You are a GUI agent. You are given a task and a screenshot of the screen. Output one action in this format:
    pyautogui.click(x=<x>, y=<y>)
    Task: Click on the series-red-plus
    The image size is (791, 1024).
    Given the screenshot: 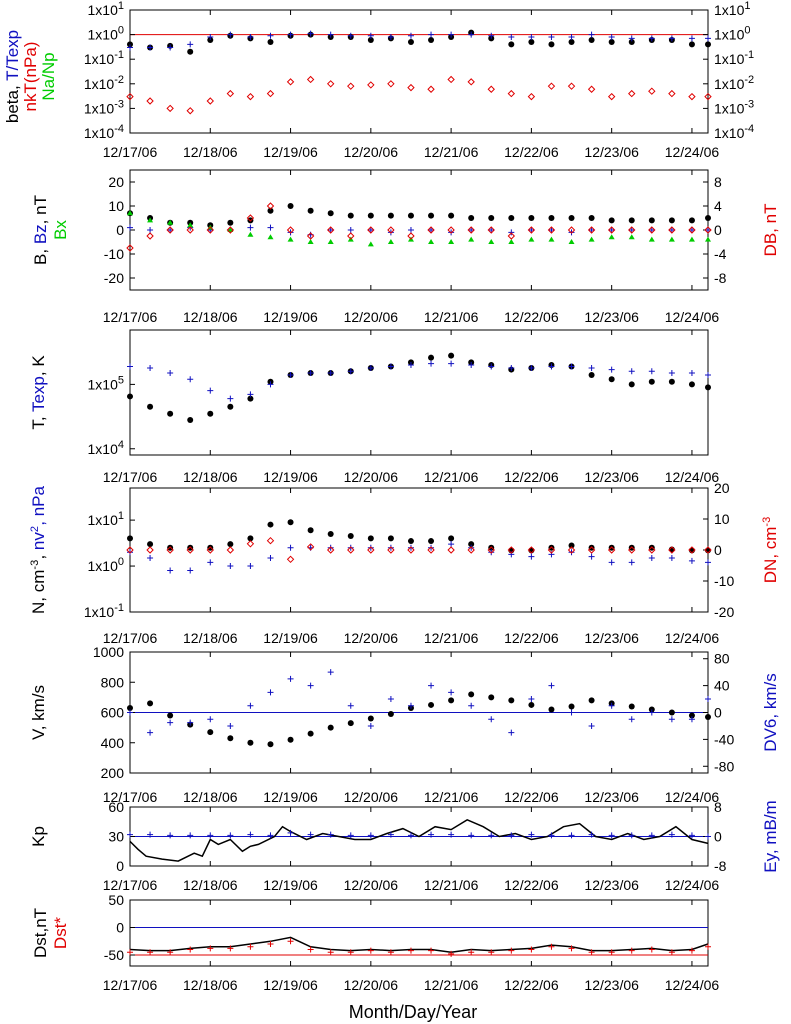 What is the action you would take?
    pyautogui.click(x=419, y=947)
    